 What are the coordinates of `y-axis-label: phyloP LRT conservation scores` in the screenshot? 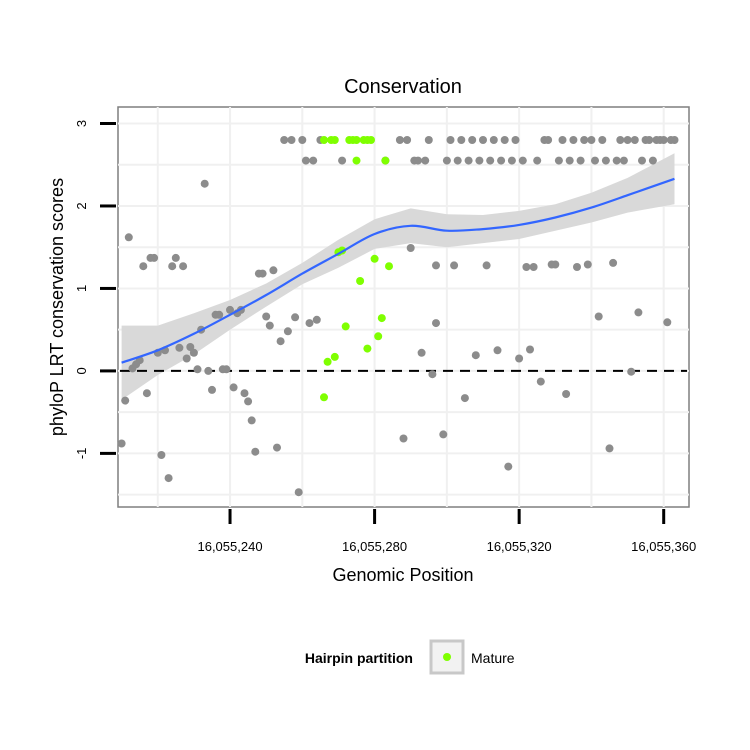 It's located at (57, 307).